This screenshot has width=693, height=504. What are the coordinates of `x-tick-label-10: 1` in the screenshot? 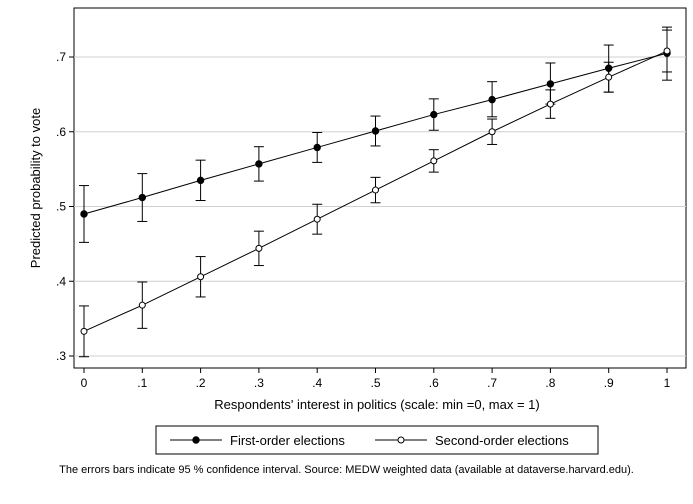 It's located at (667, 383).